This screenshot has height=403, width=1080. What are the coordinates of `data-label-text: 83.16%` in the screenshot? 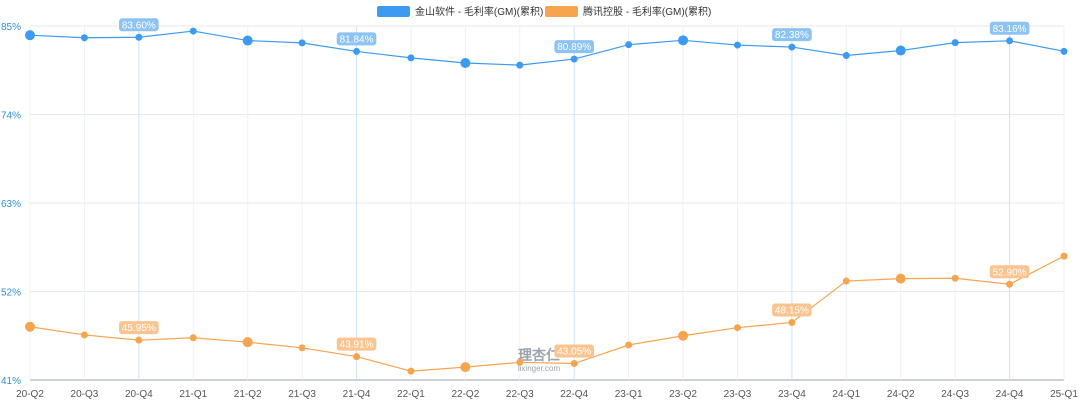 It's located at (1010, 29).